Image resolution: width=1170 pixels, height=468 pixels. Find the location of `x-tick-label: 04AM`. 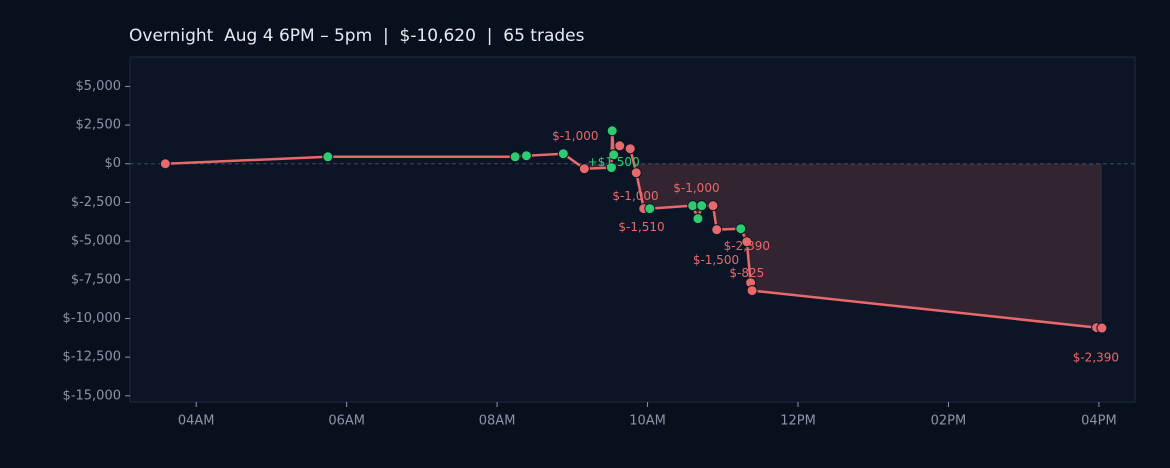

x-tick-label: 04AM is located at coordinates (196, 421).